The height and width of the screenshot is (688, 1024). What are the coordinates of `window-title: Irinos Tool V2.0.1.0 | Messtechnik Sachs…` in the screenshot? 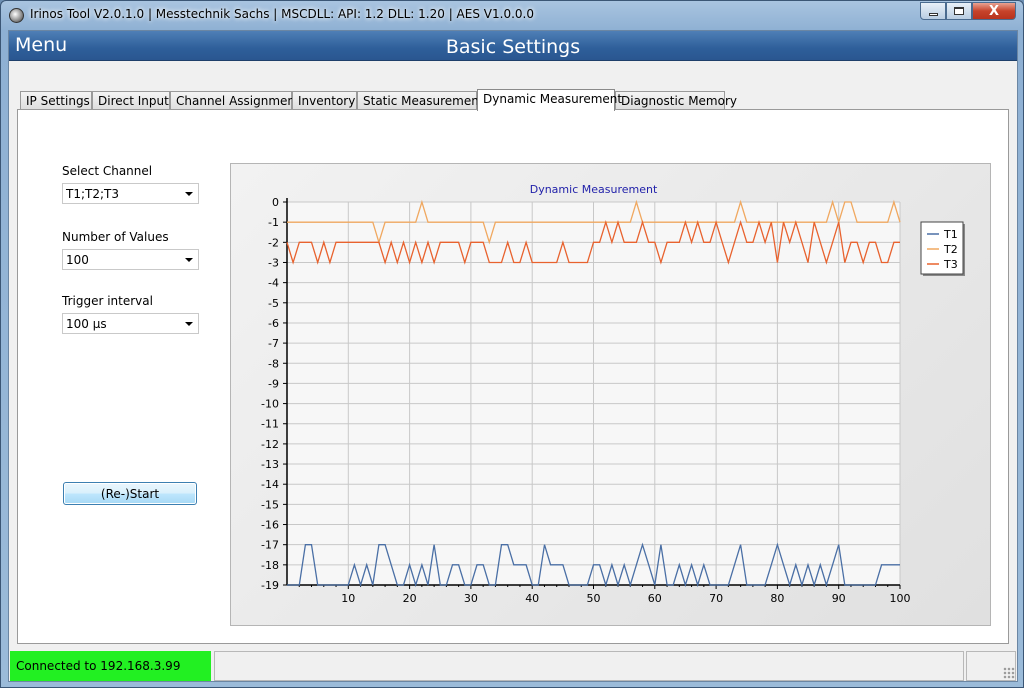 It's located at (282, 14).